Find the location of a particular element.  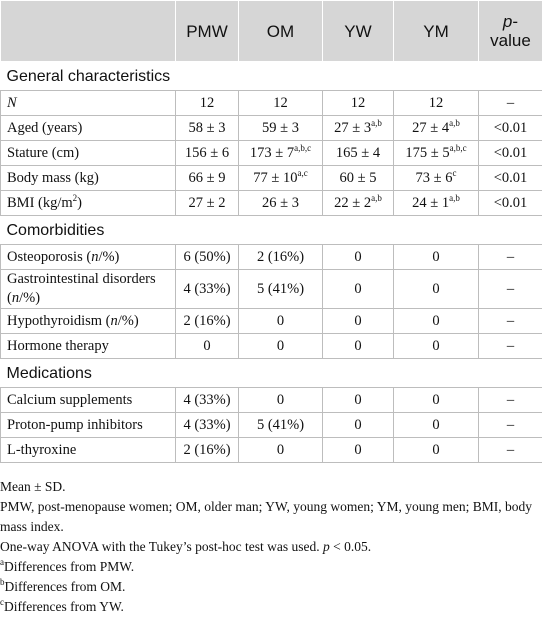

text: 6 (50%) is located at coordinates (207, 256).